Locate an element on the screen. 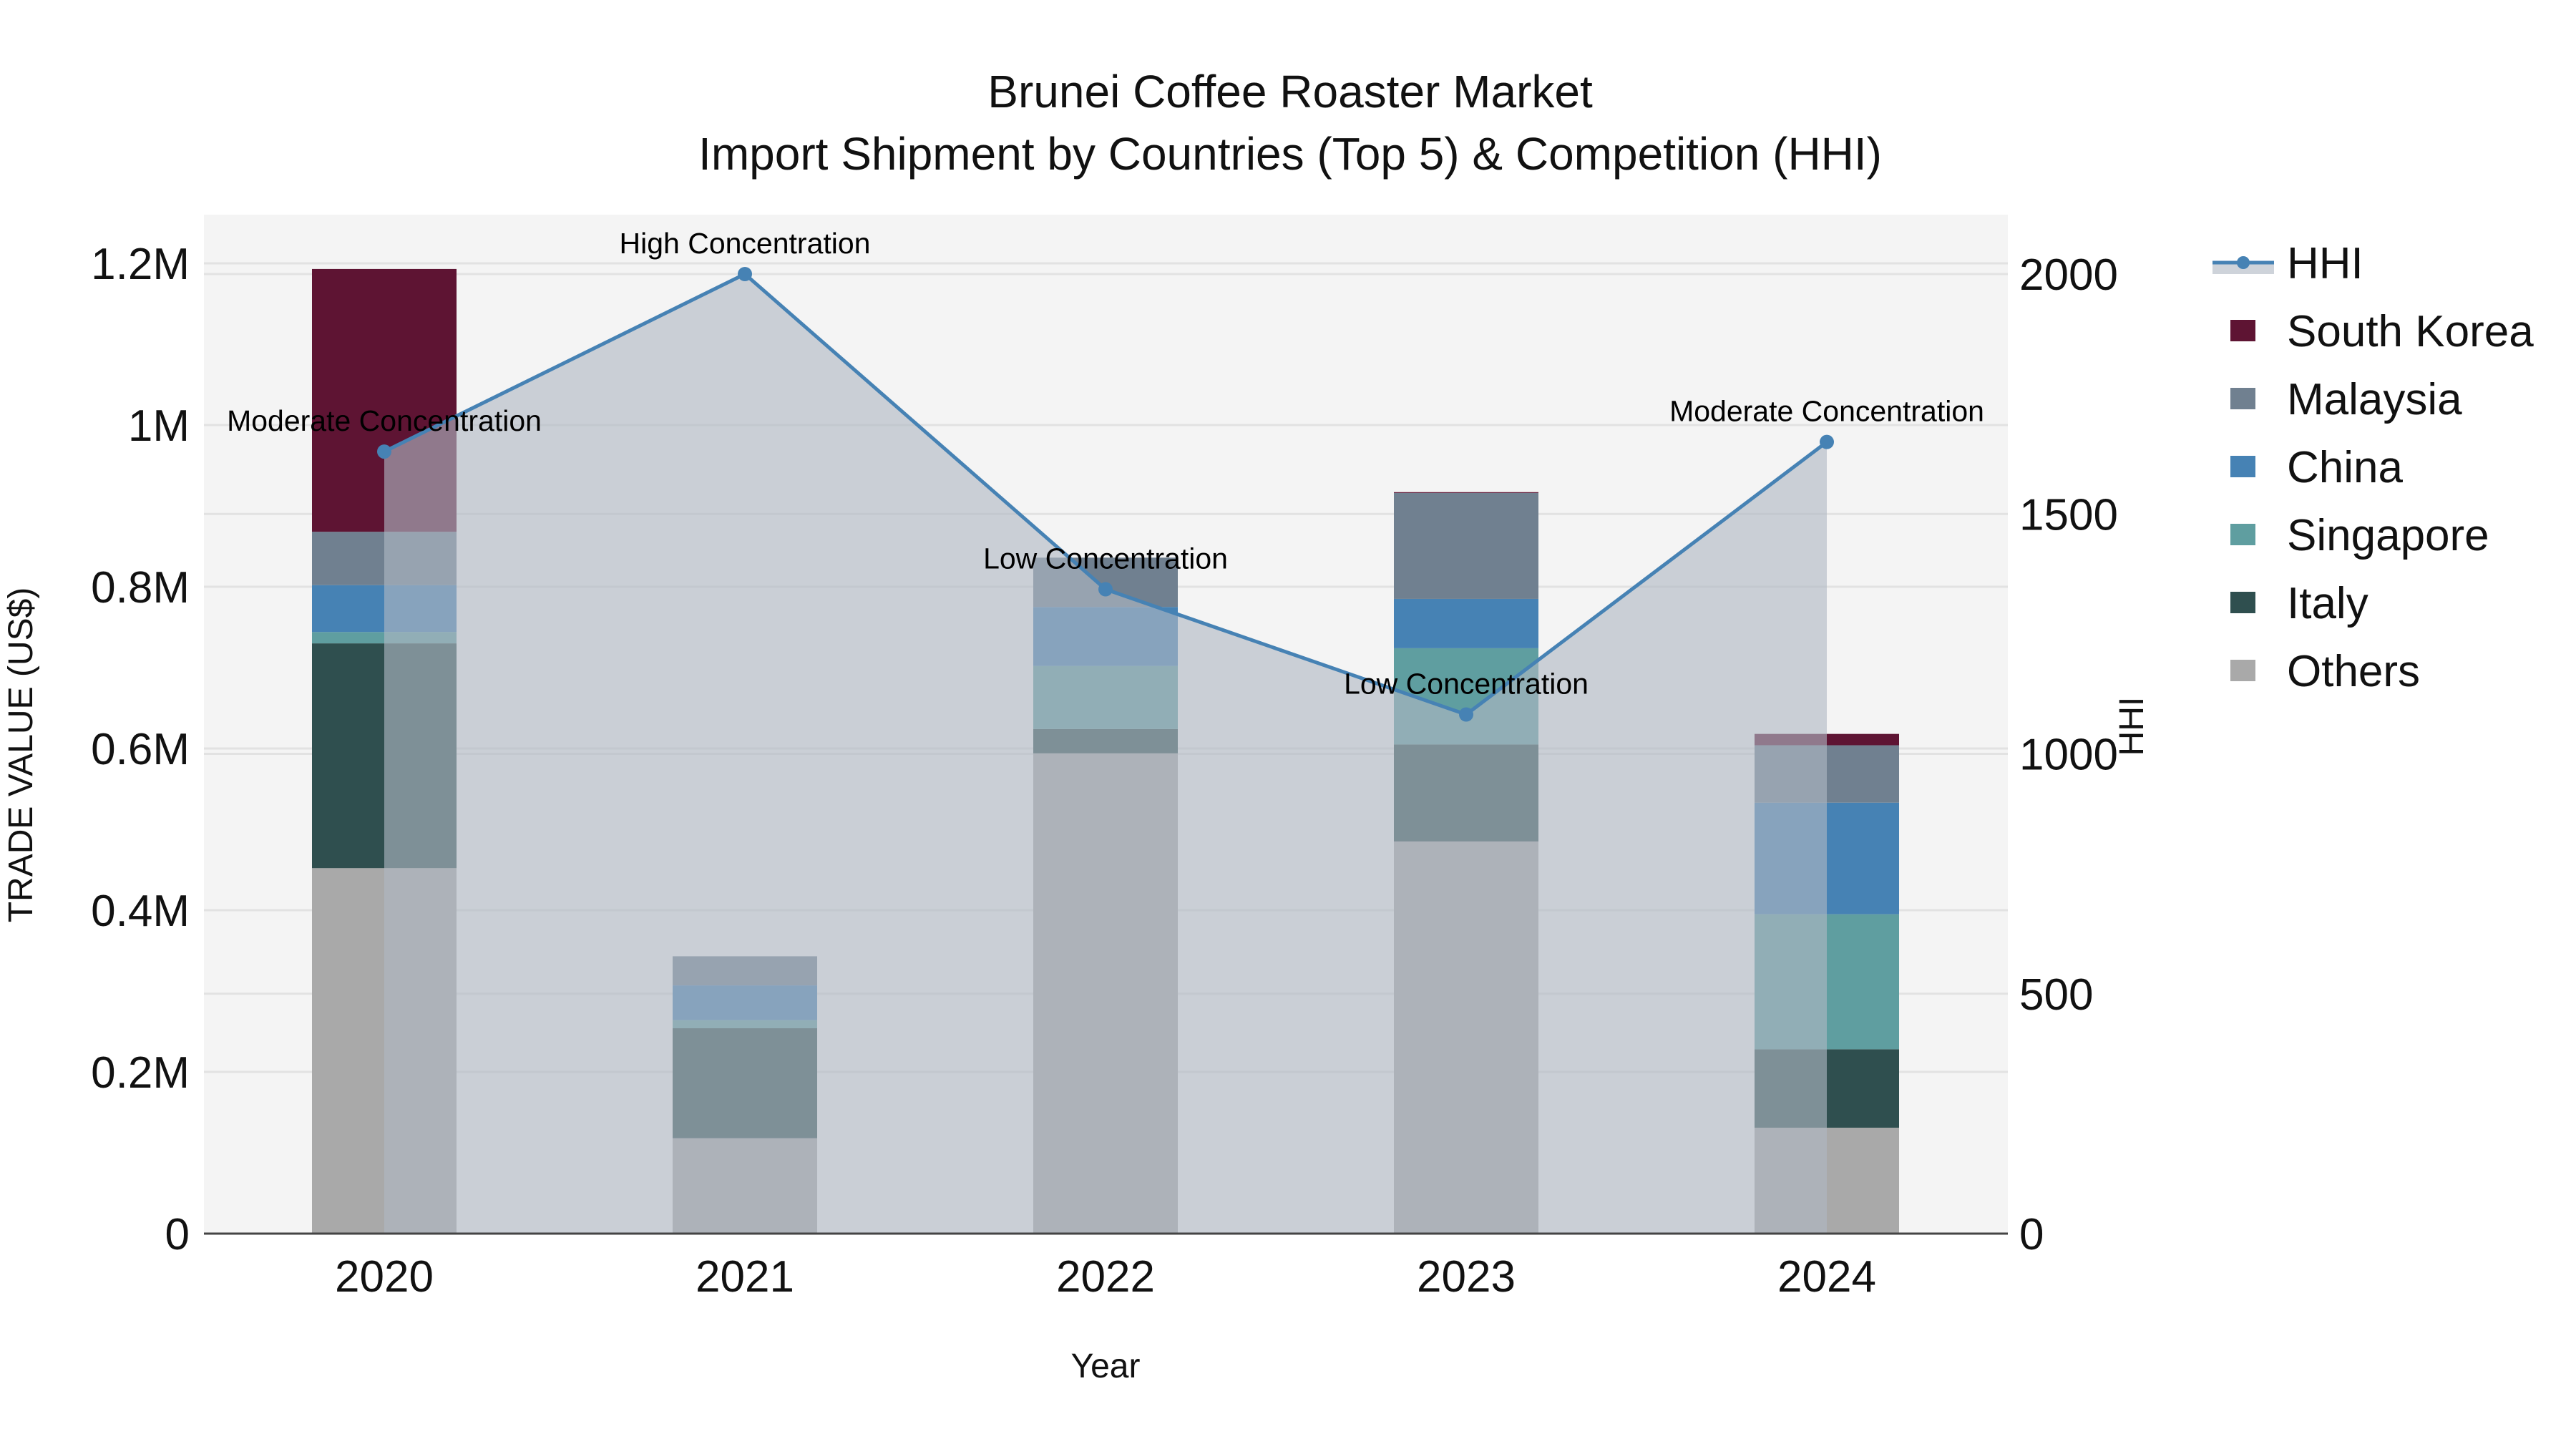  y-tick-label: 1M is located at coordinates (159, 426).